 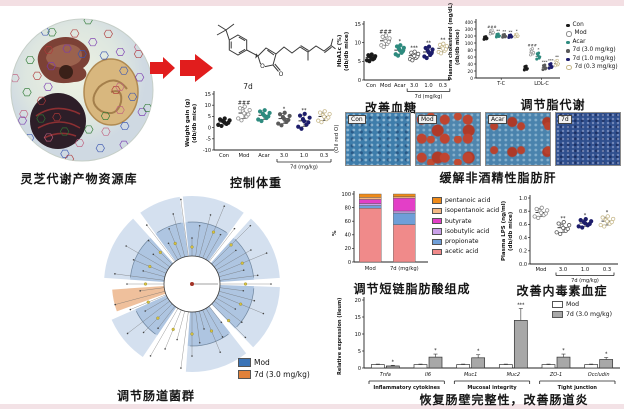 I want to click on oxygen-atom-label: O, so click(x=281, y=74).